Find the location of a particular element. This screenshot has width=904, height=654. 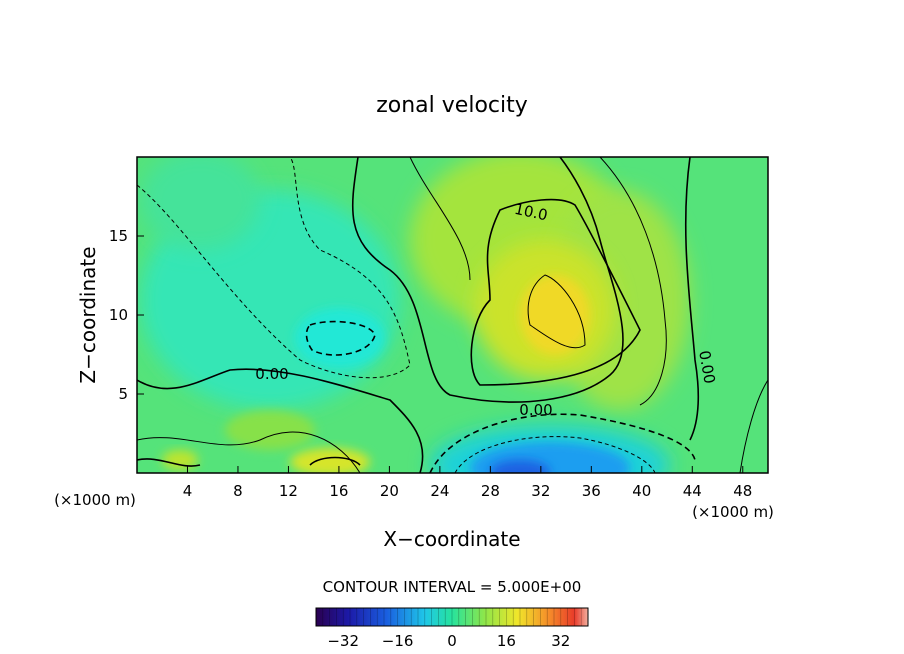

x-tick-label: 36 is located at coordinates (591, 491).